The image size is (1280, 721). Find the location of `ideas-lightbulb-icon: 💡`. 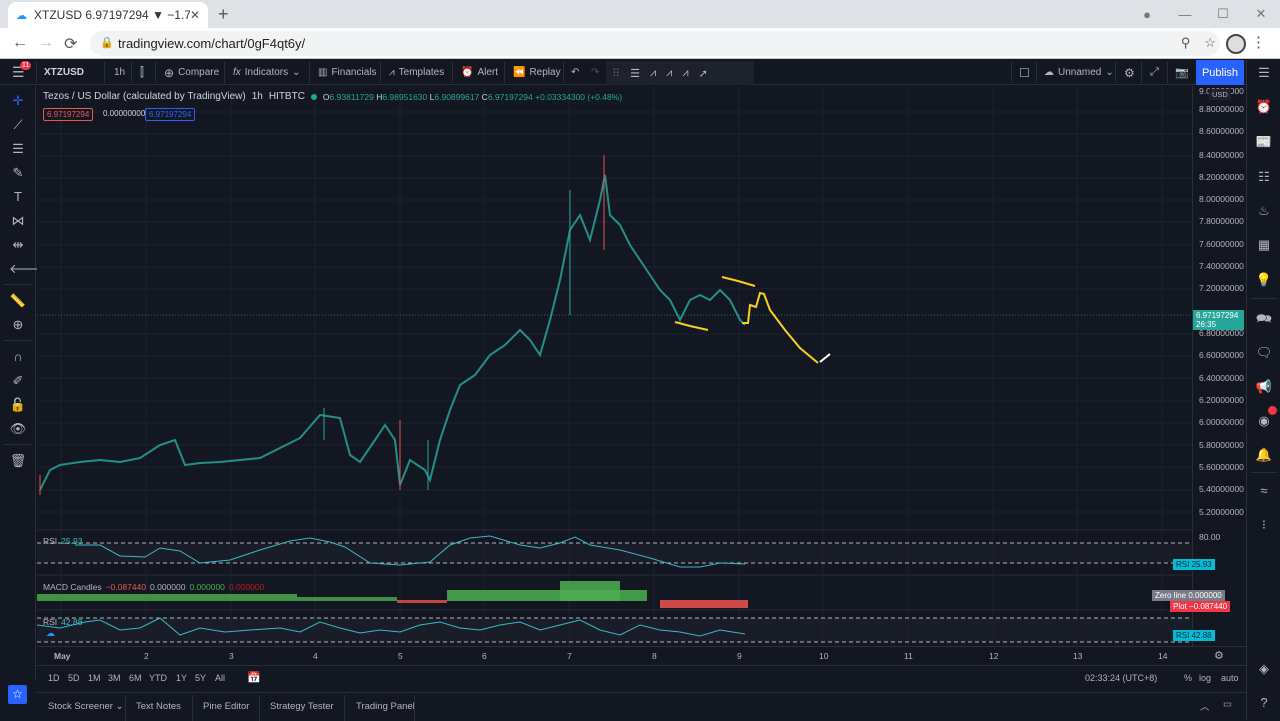

ideas-lightbulb-icon: 💡 is located at coordinates (1264, 279).